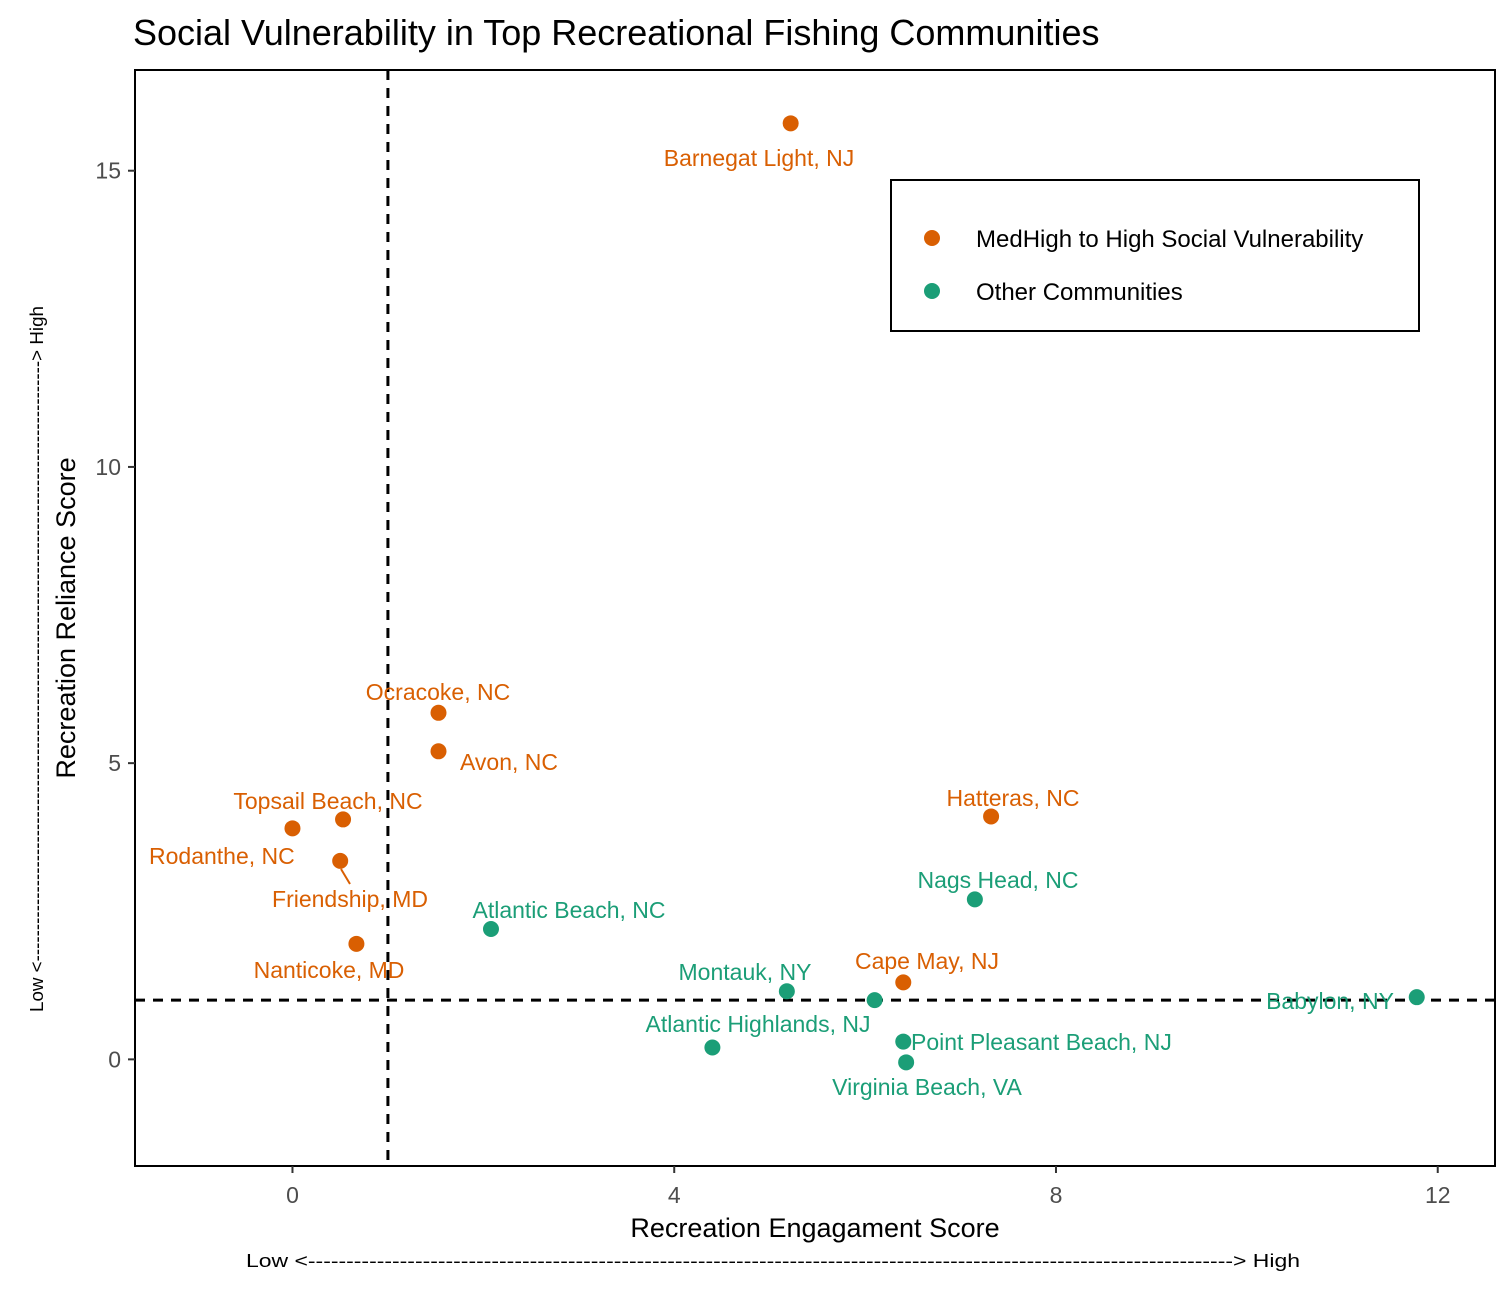 The height and width of the screenshot is (1296, 1512). I want to click on point-label-nanticoke-md: Nanticoke, MD, so click(329, 970).